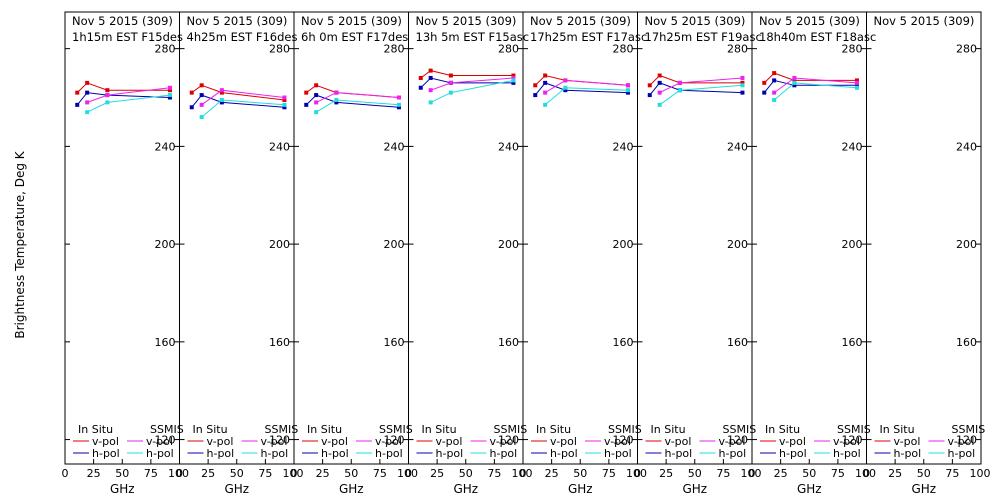  I want to click on panel-title-date: Nov 5 2015 (309), so click(466, 21).